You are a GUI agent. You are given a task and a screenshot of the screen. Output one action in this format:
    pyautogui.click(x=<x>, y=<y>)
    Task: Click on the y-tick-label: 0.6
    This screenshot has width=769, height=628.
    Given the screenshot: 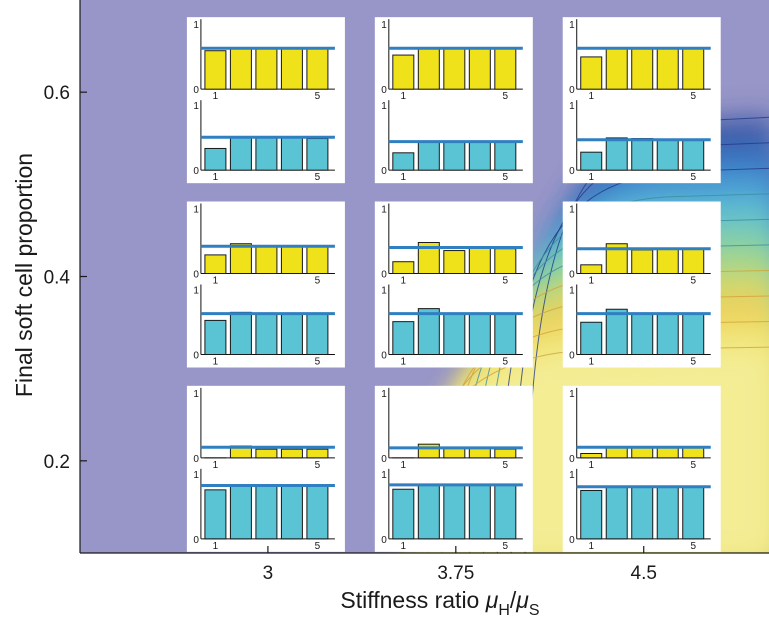 What is the action you would take?
    pyautogui.click(x=57, y=93)
    